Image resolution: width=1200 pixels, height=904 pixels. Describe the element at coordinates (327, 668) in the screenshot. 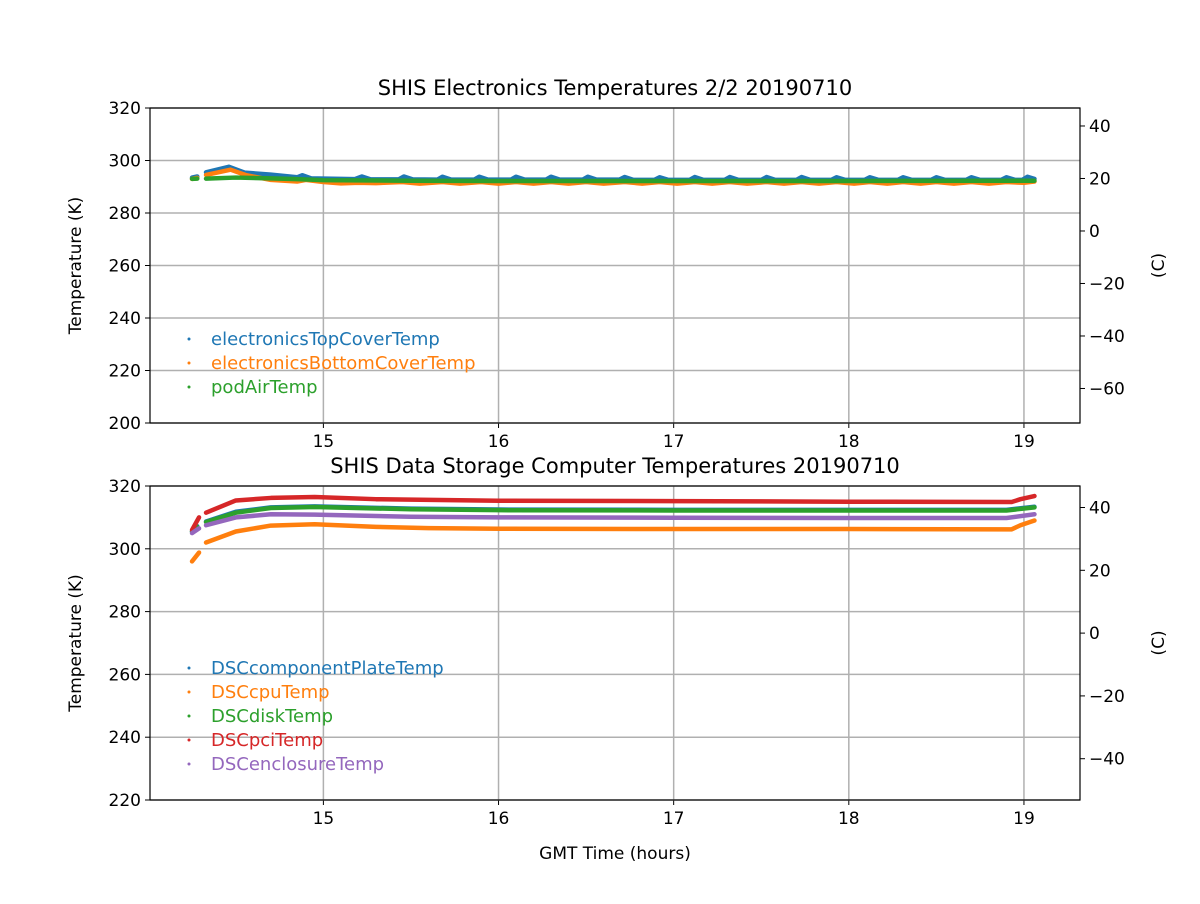

I see `legend-label: DSCcomponentPlateTemp` at that location.